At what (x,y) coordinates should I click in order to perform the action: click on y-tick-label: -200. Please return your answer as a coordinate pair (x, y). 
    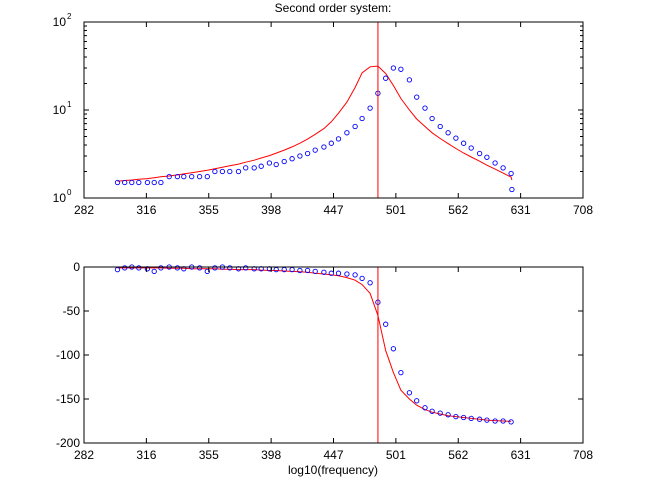
    Looking at the image, I should click on (68, 443).